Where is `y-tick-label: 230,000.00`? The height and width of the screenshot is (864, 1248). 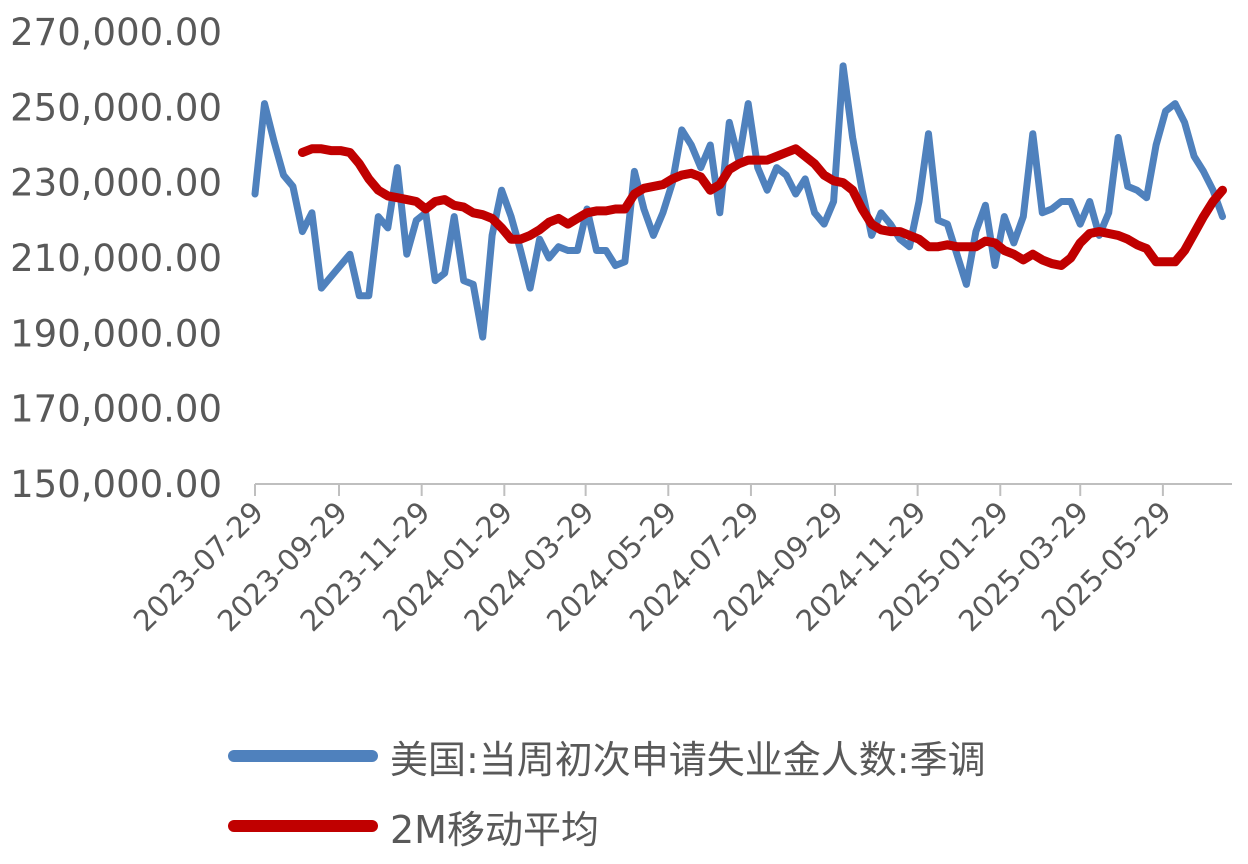
y-tick-label: 230,000.00 is located at coordinates (116, 183).